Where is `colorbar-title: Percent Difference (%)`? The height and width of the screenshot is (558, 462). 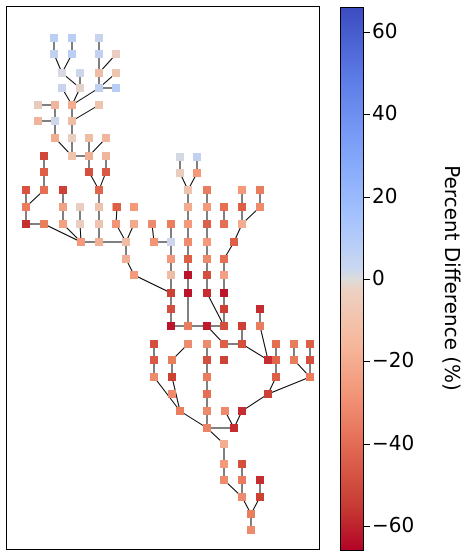
colorbar-title: Percent Difference (%) is located at coordinates (451, 278).